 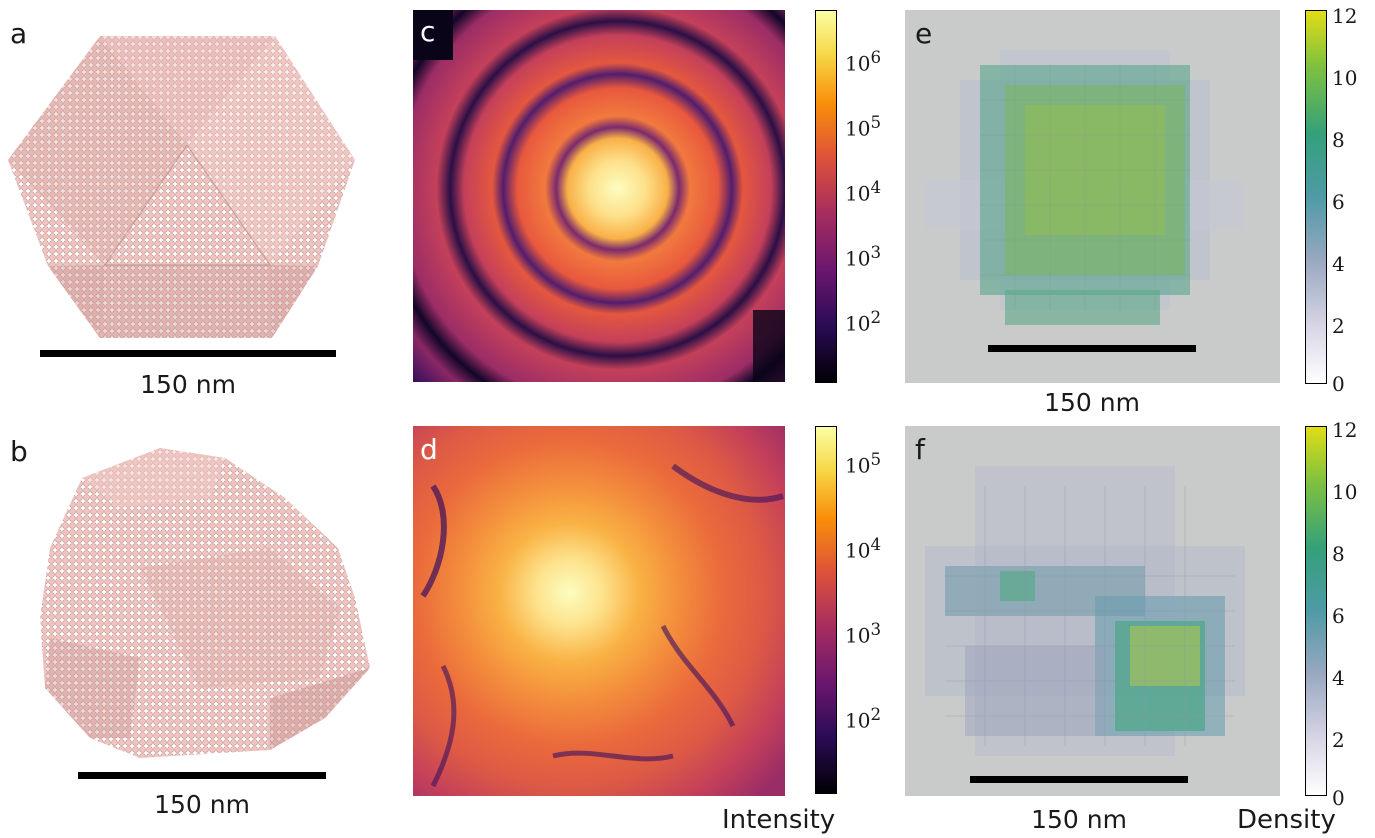 What do you see at coordinates (202, 775) in the screenshot?
I see `scalebar-b` at bounding box center [202, 775].